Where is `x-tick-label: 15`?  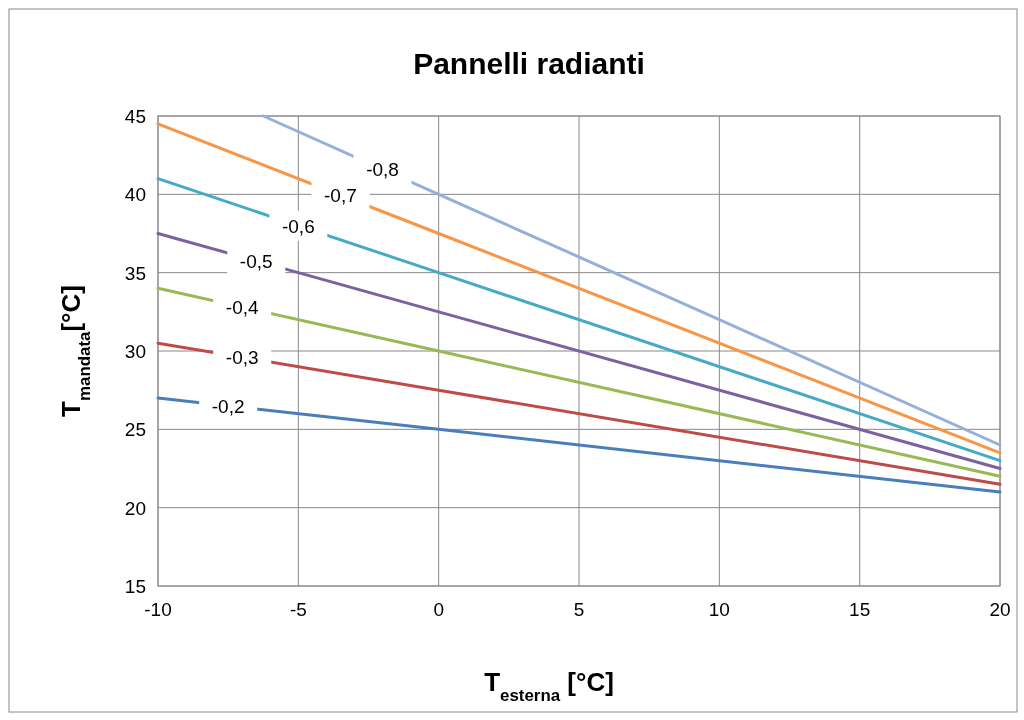
x-tick-label: 15 is located at coordinates (860, 609).